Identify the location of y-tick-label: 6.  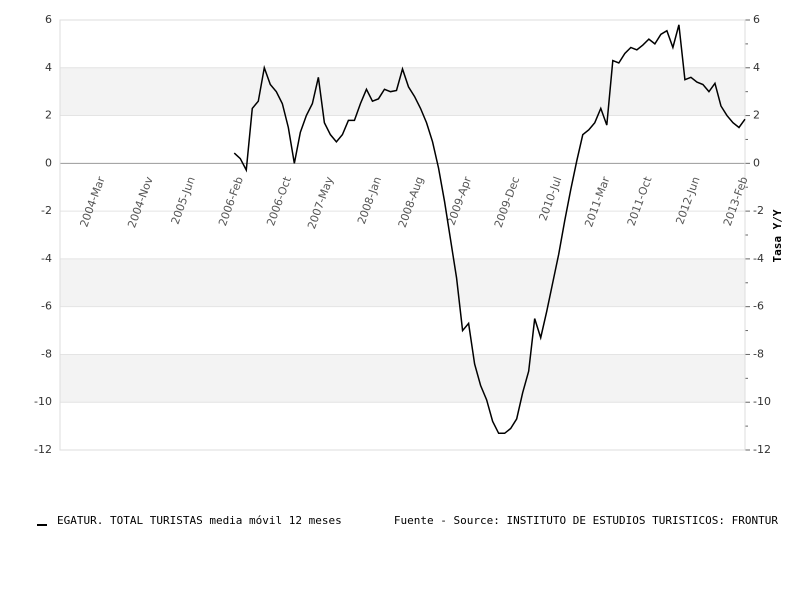
(48, 19).